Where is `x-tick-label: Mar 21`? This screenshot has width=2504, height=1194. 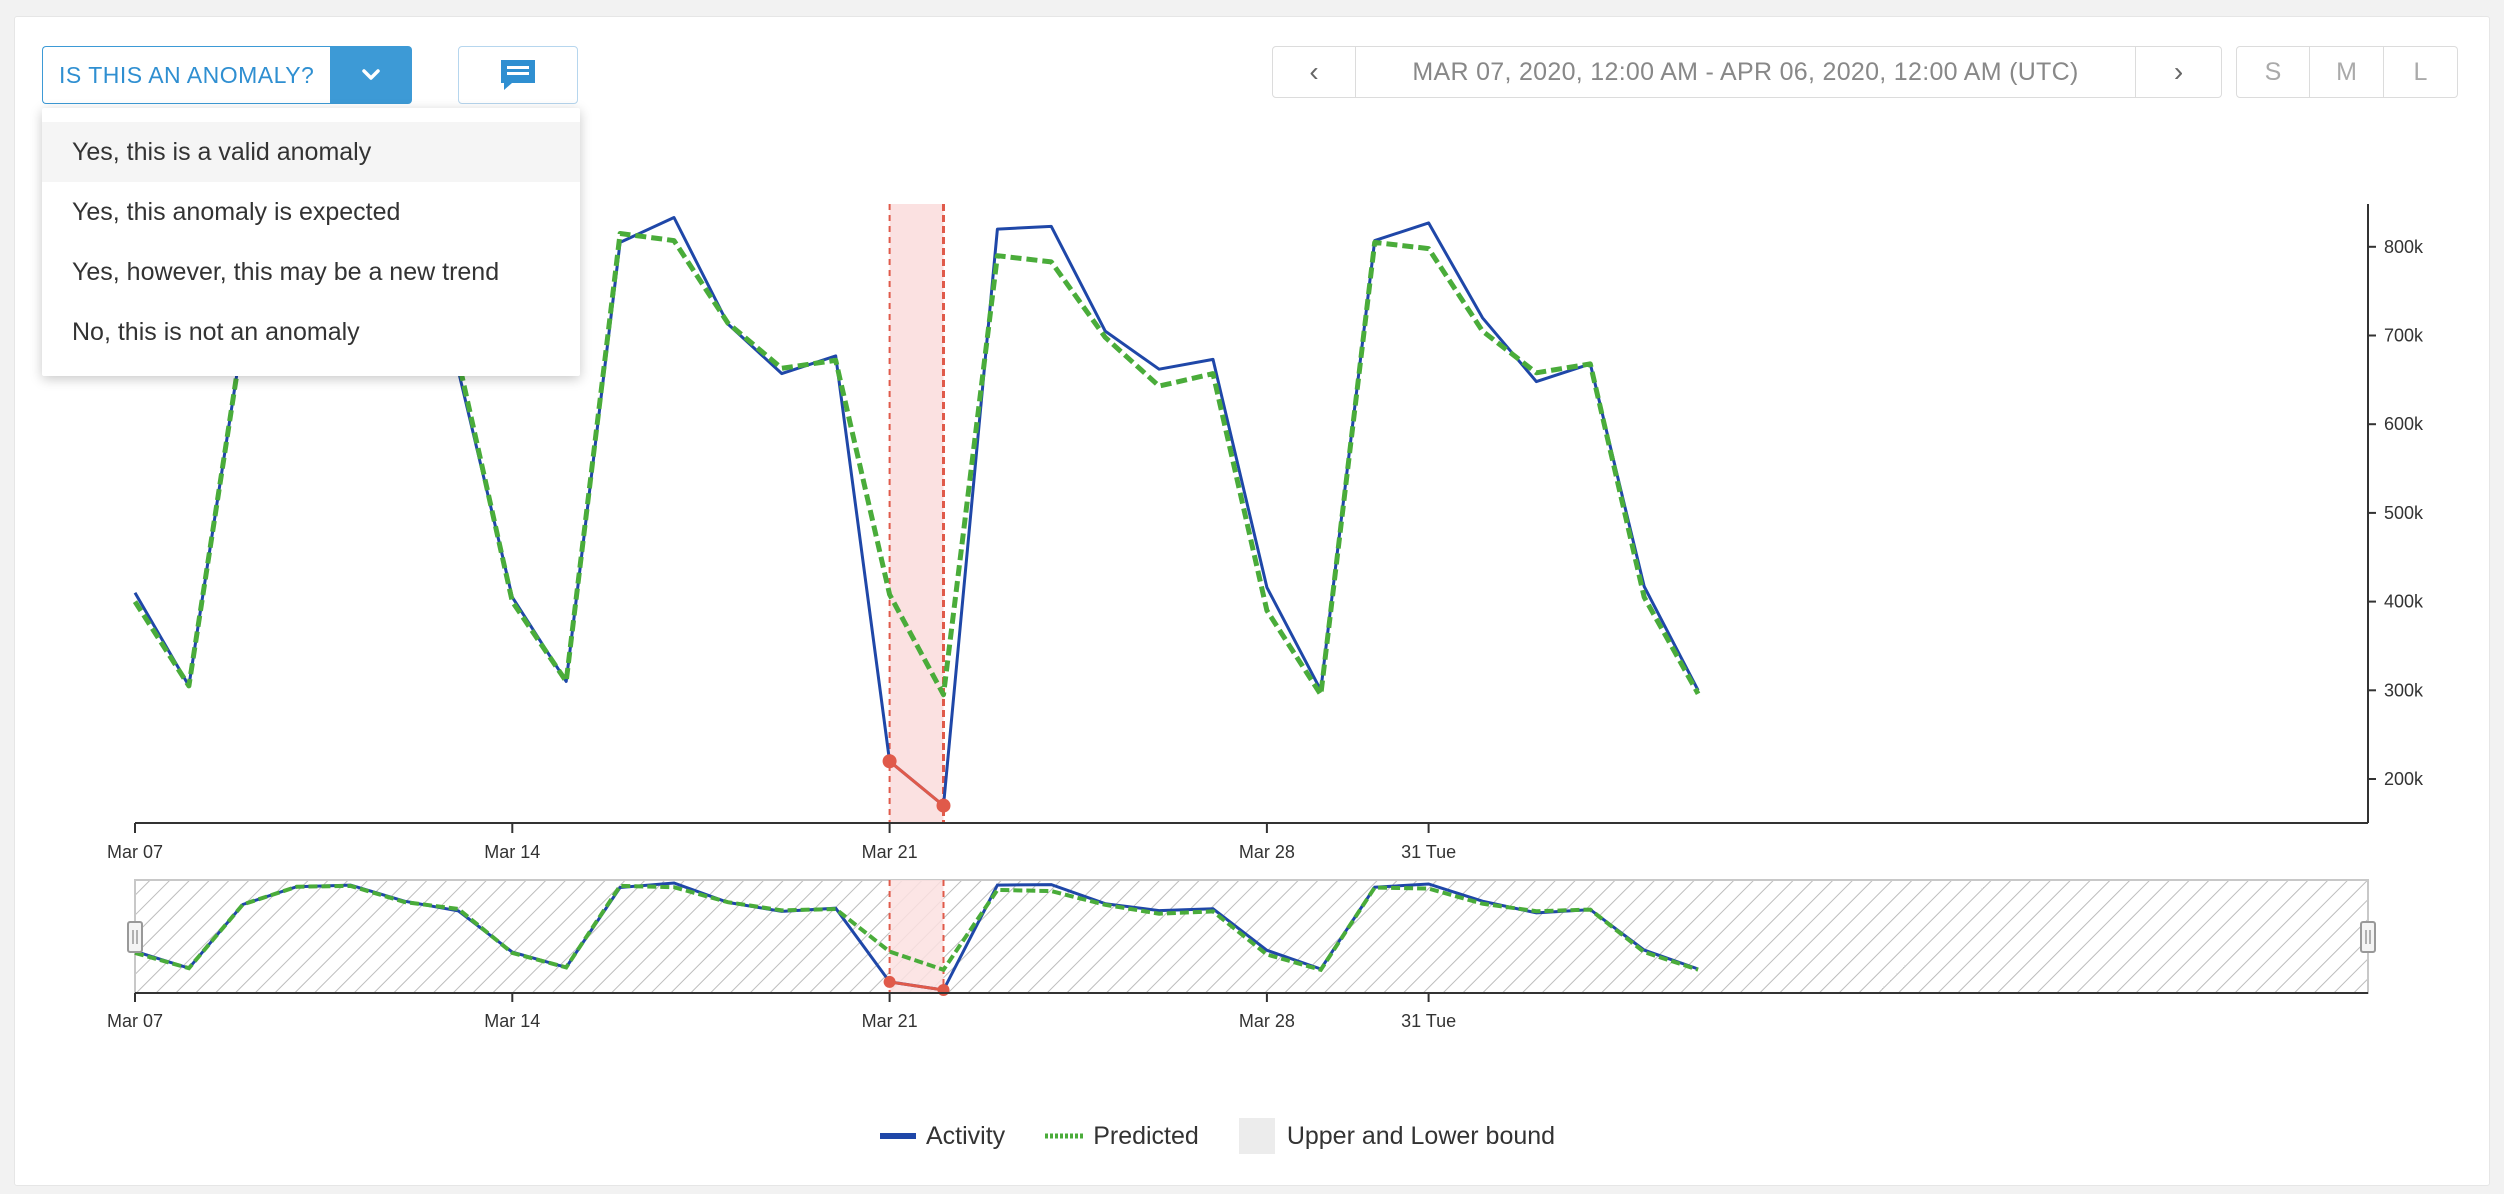 x-tick-label: Mar 21 is located at coordinates (890, 852).